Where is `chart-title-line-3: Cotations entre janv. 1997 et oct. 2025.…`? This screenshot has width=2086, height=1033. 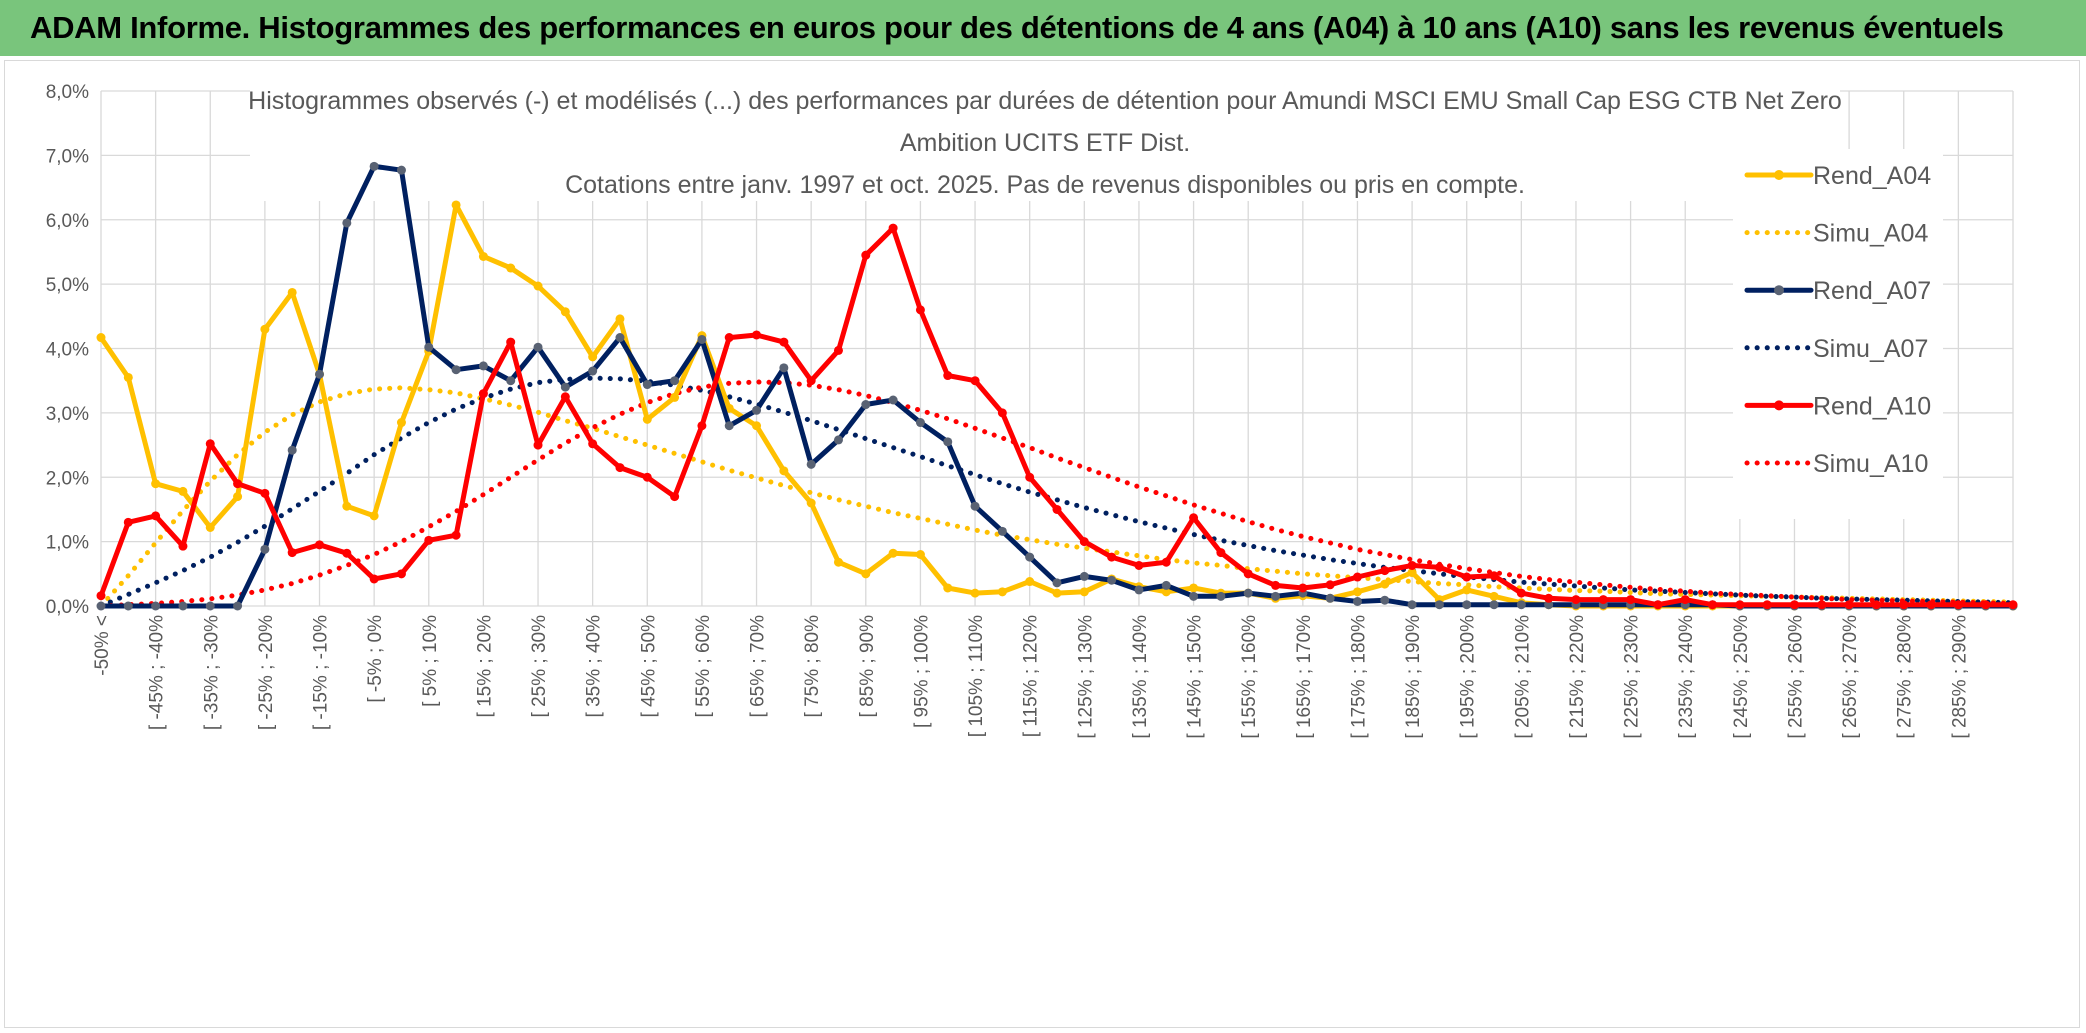 chart-title-line-3: Cotations entre janv. 1997 et oct. 2025.… is located at coordinates (1045, 185).